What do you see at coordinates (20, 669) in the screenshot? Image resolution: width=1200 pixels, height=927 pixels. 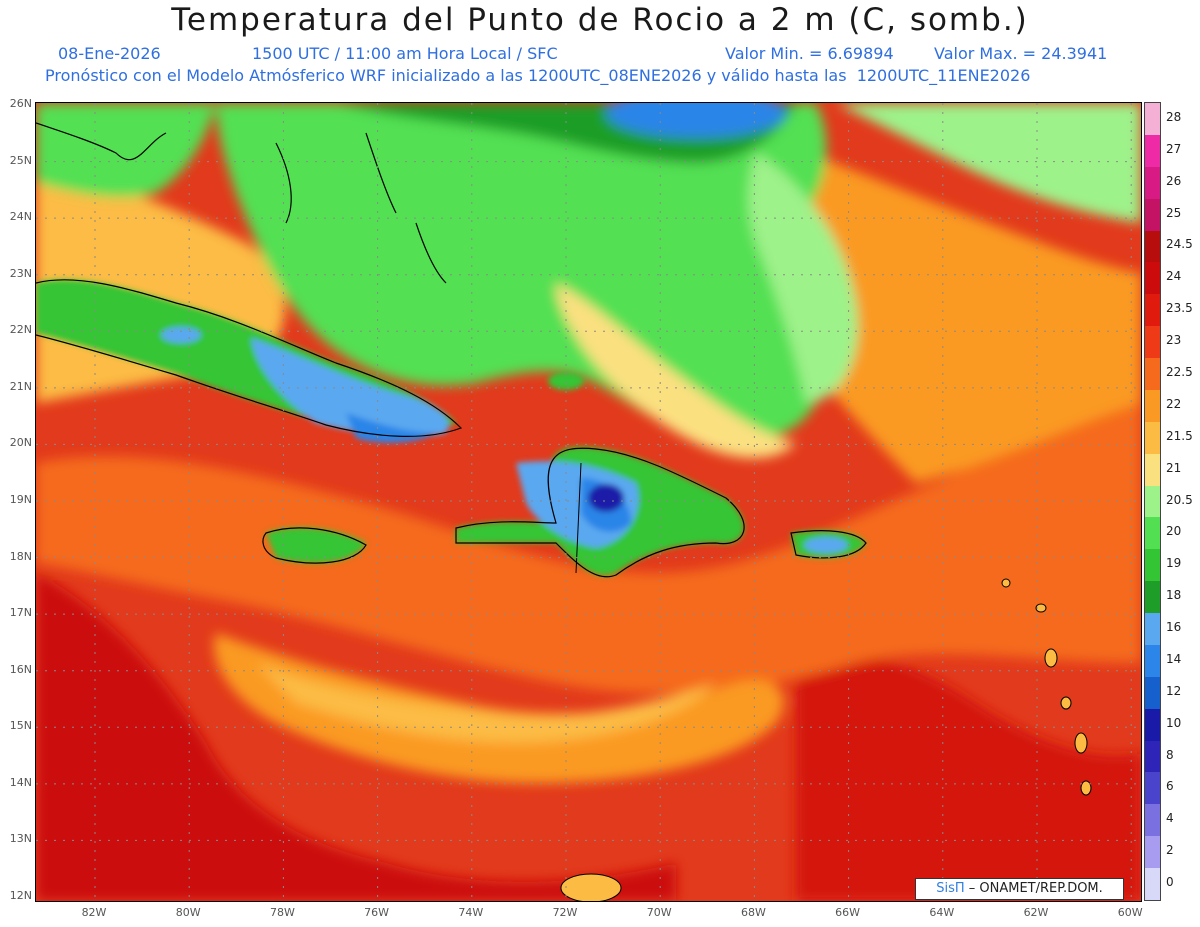 I see `lat-label: 16N` at bounding box center [20, 669].